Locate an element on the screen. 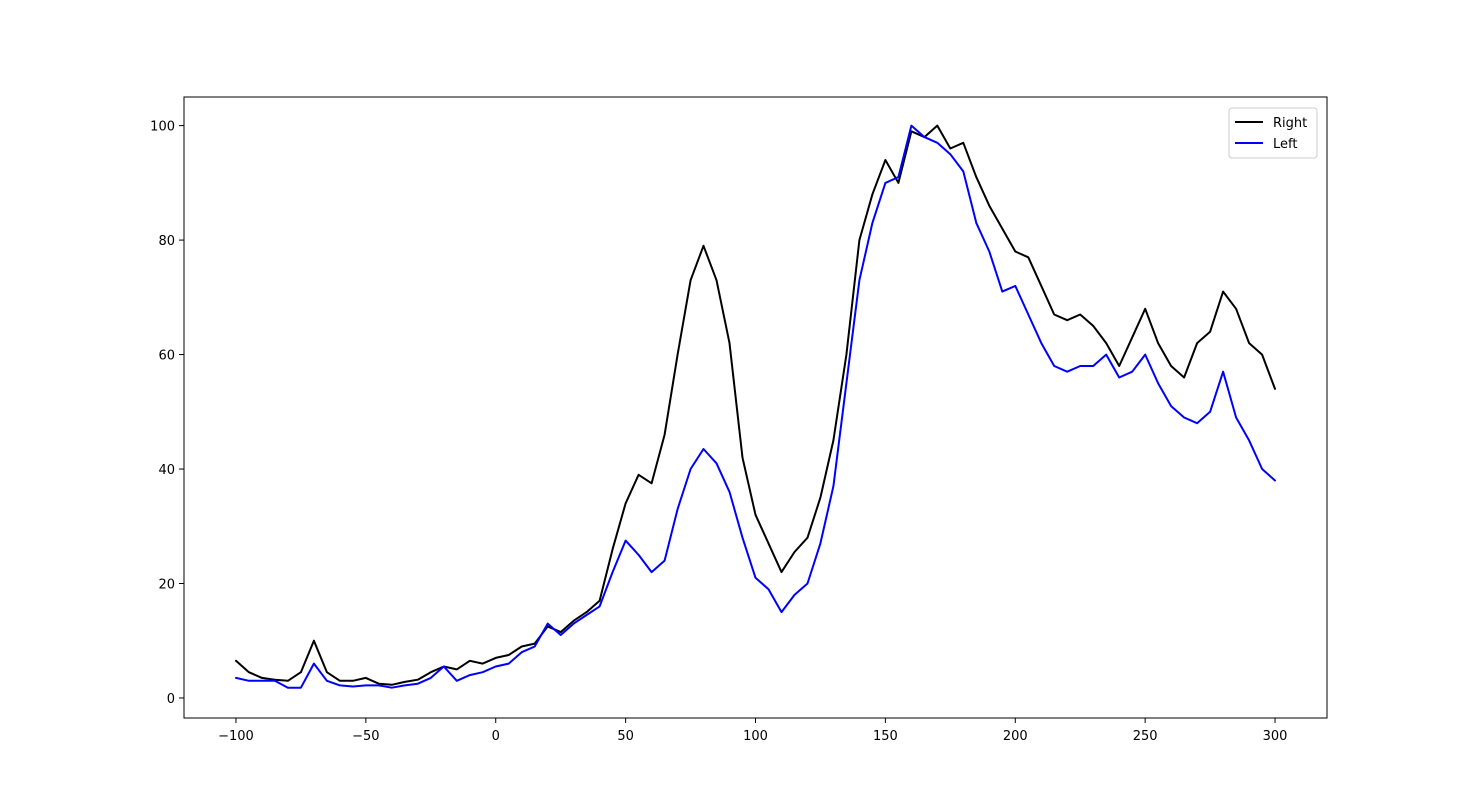 The height and width of the screenshot is (807, 1474). x-tick-label: 200 is located at coordinates (1015, 736).